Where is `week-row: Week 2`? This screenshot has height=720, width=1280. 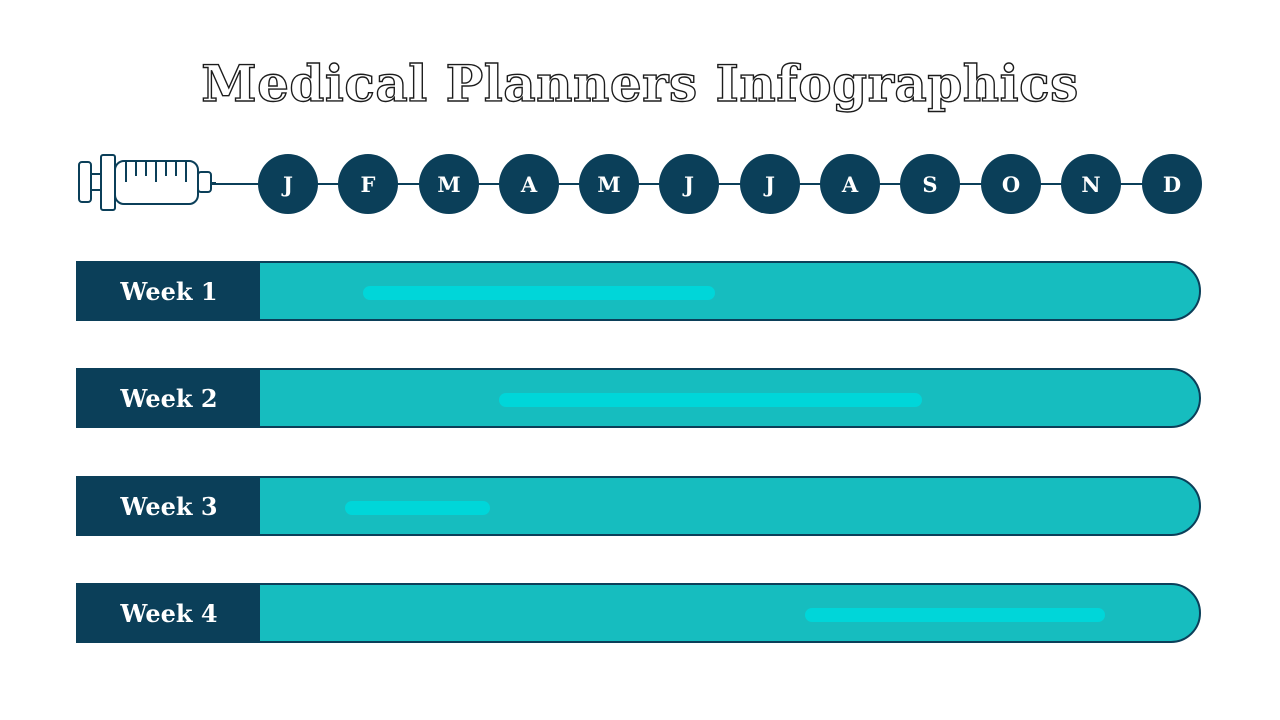
week-row: Week 2 is located at coordinates (638, 398).